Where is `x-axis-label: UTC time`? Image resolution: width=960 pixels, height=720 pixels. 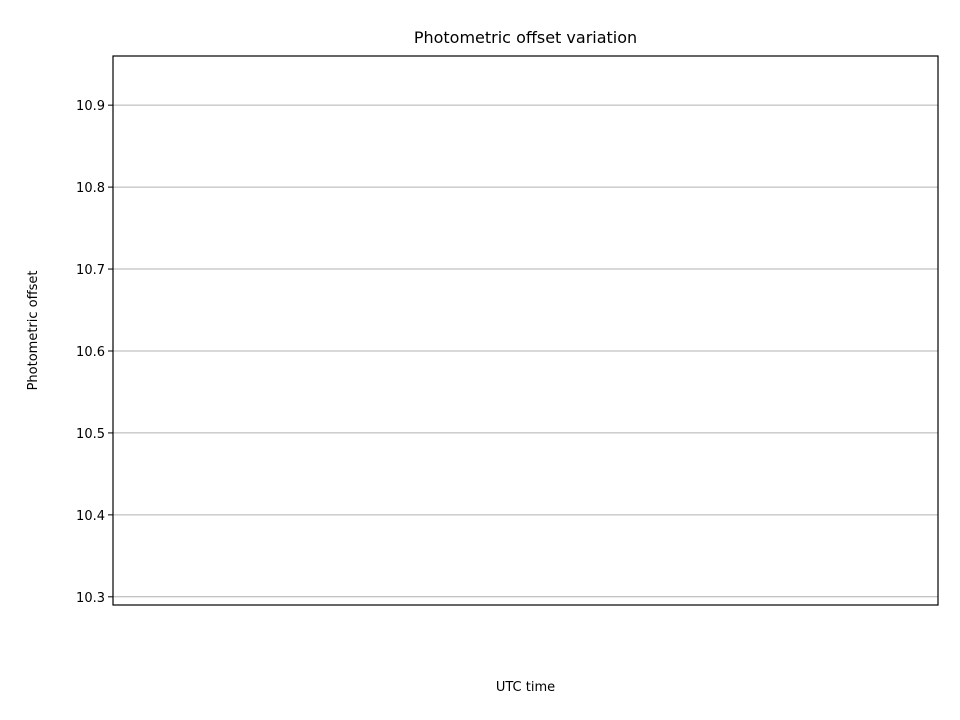
x-axis-label: UTC time is located at coordinates (525, 687).